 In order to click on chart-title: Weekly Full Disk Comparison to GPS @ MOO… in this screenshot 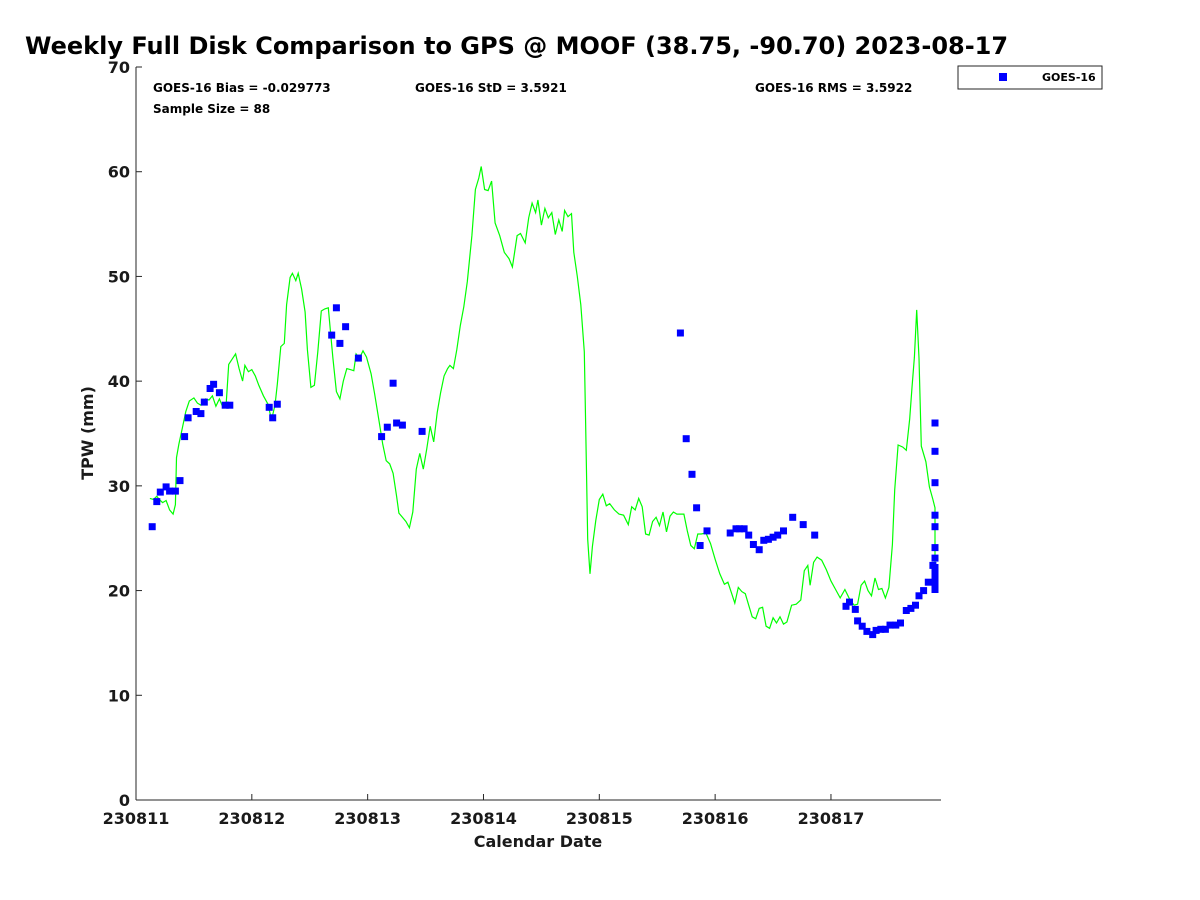, I will do `click(516, 46)`.